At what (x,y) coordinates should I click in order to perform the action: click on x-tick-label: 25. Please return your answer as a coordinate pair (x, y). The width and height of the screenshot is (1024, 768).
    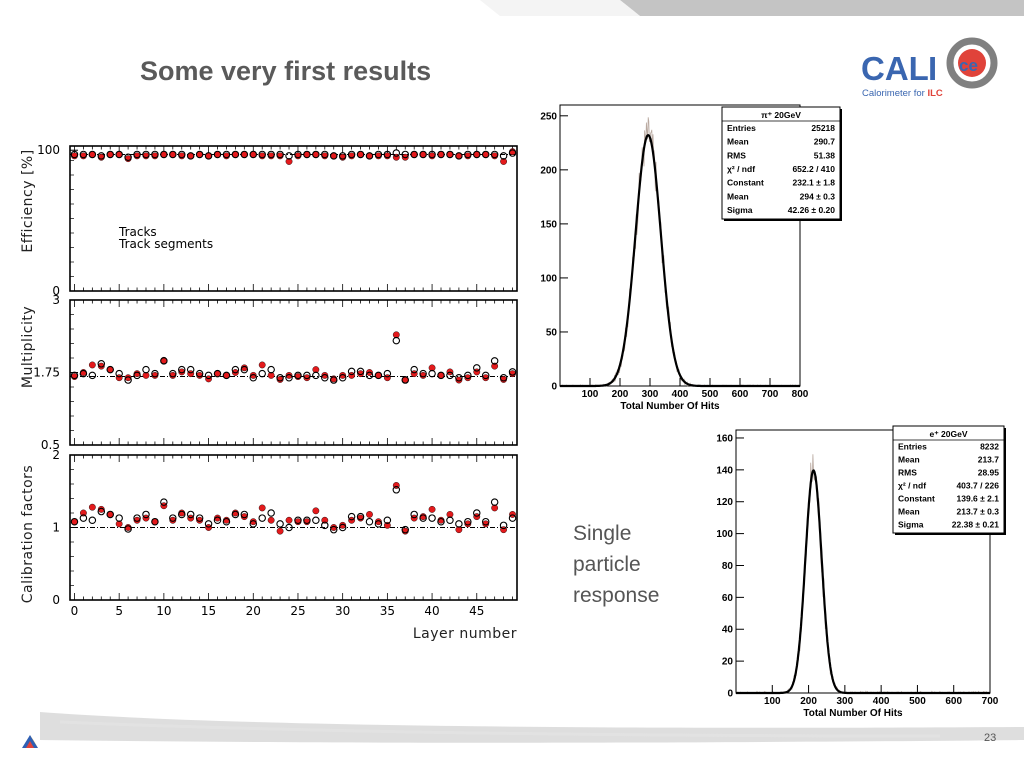
    Looking at the image, I should click on (297, 611).